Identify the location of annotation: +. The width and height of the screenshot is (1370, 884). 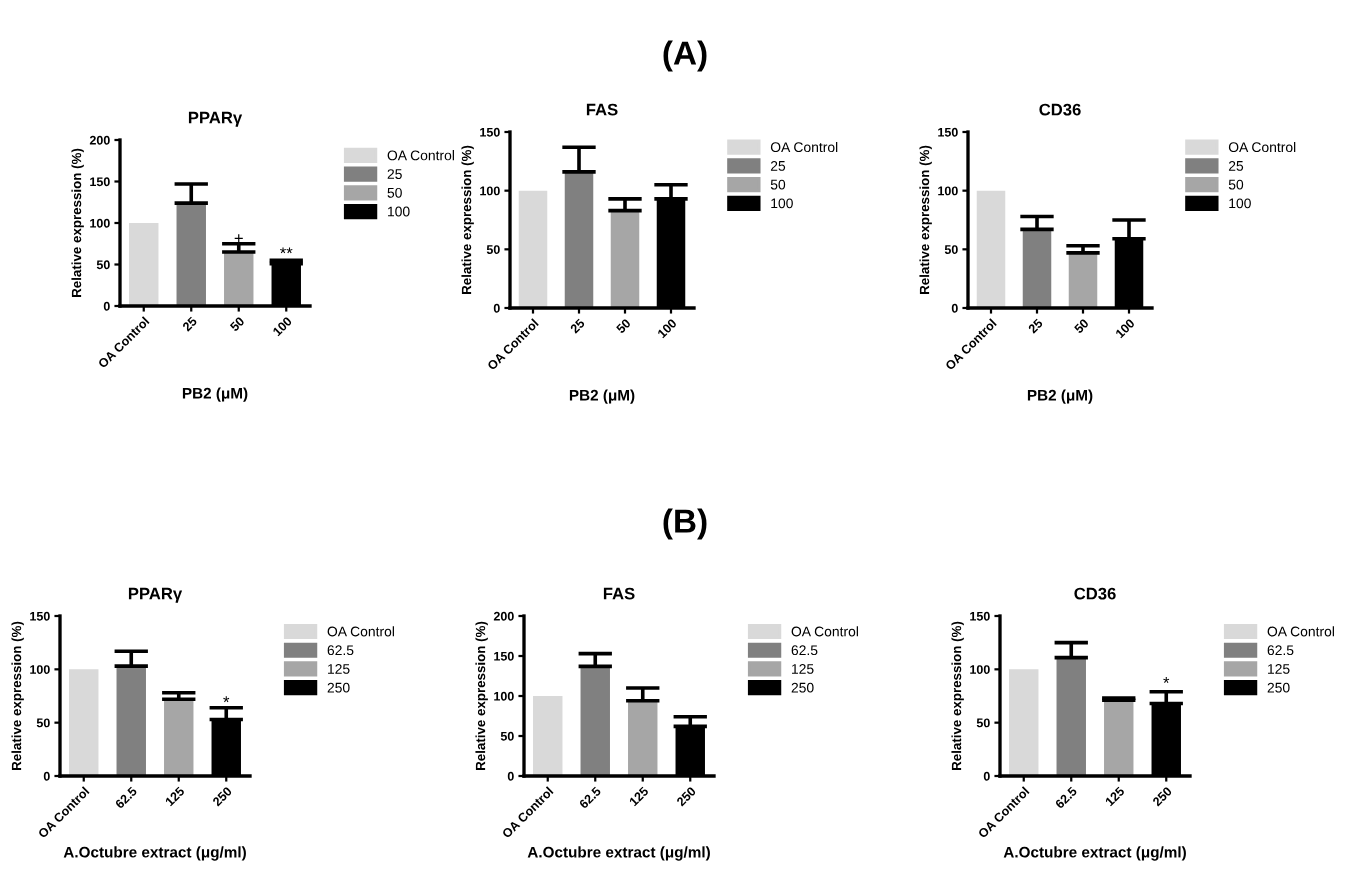
(238, 238).